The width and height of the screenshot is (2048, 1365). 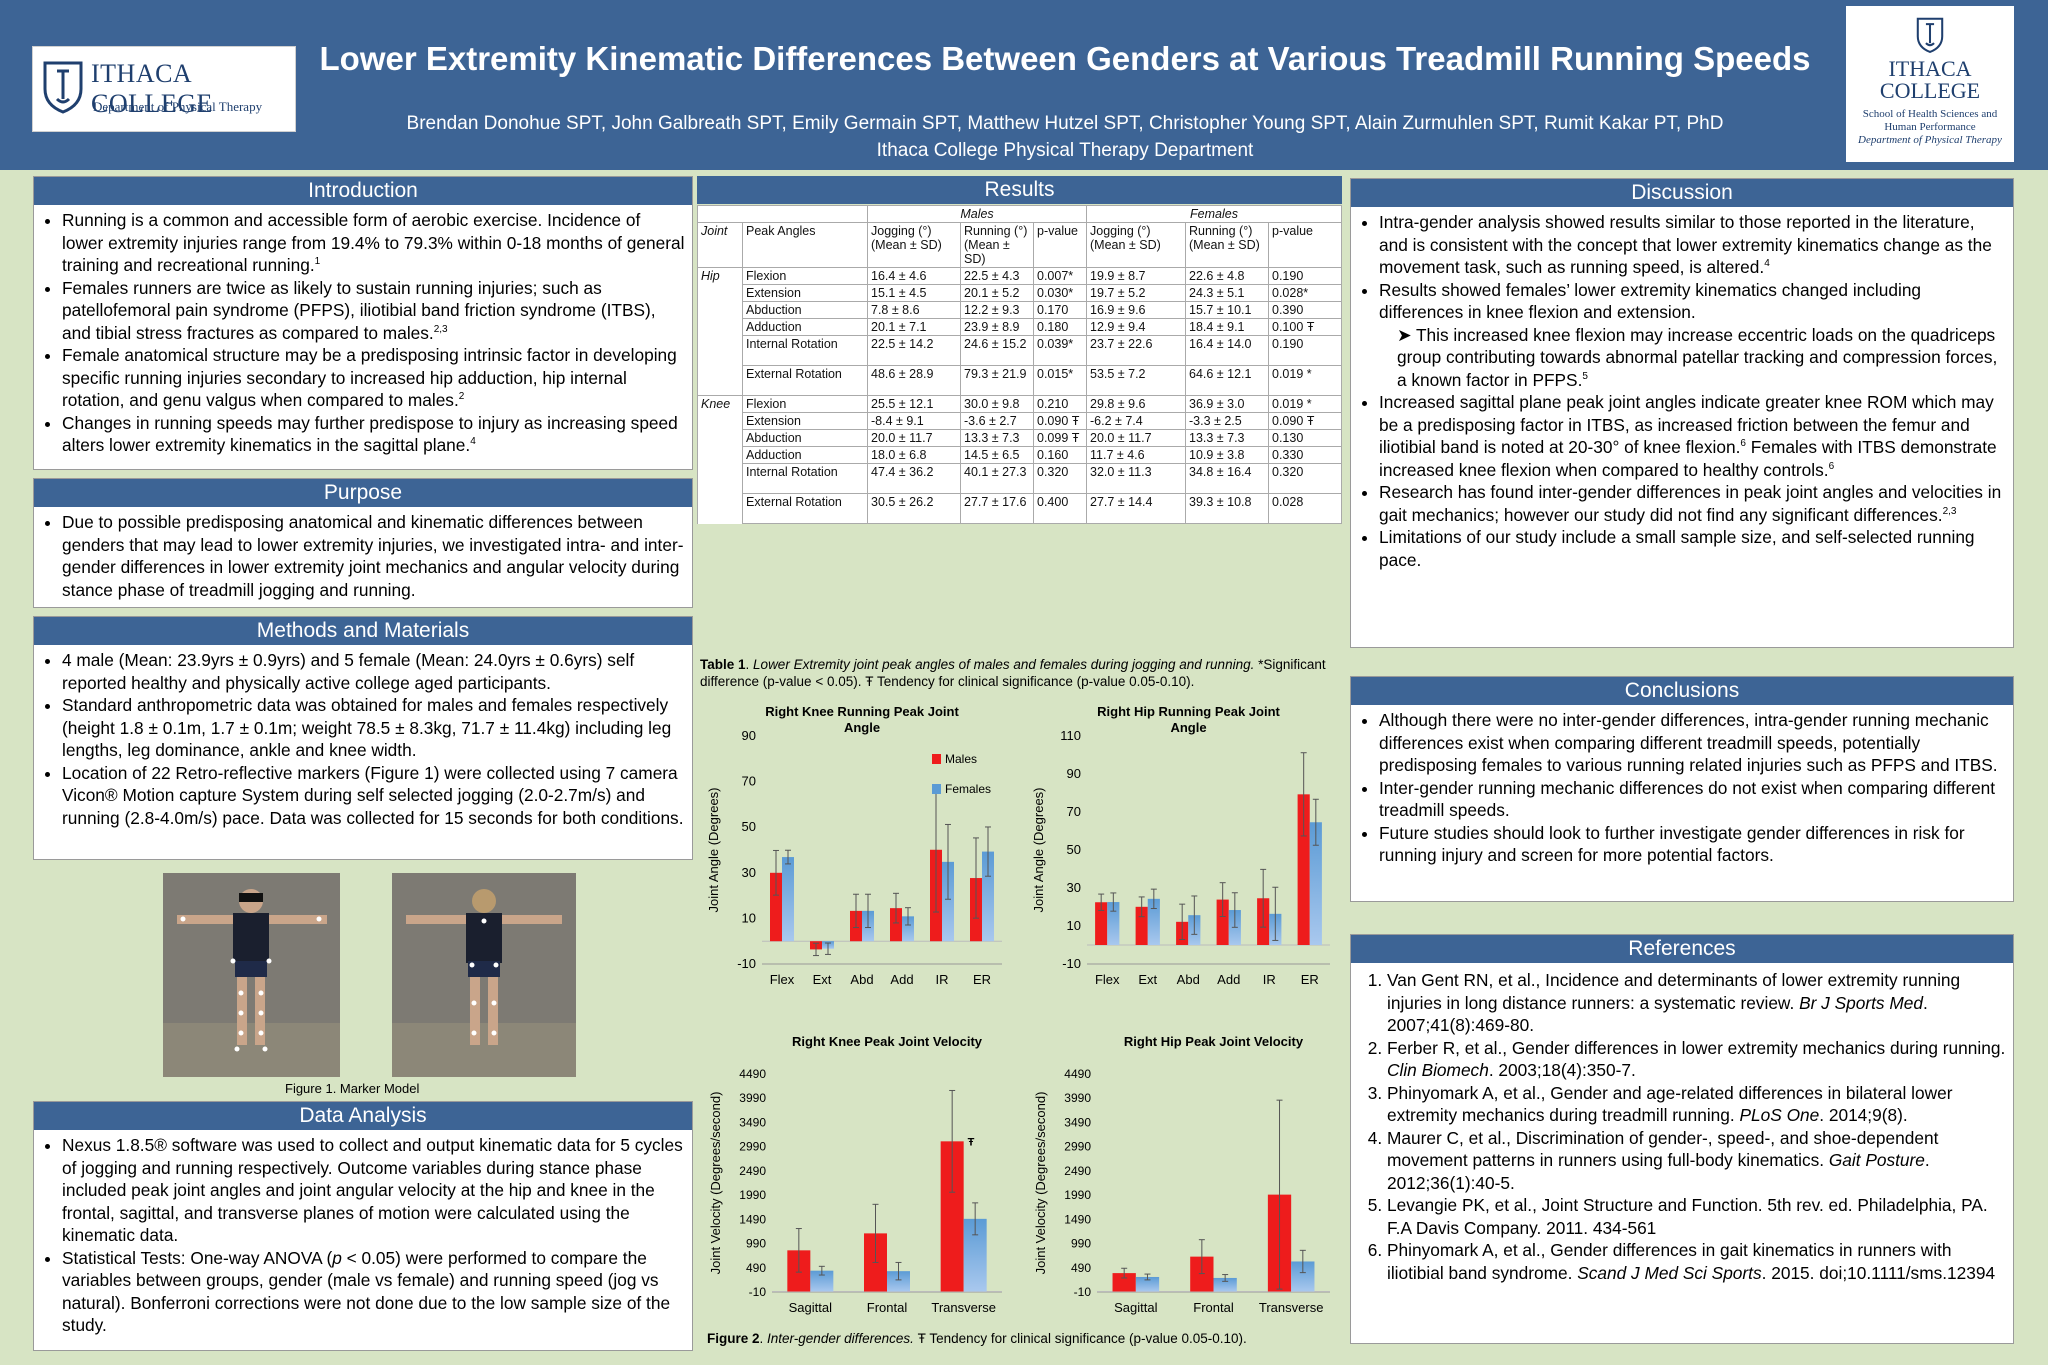 I want to click on table-cell: 25.5 ± 12.1, so click(x=914, y=404).